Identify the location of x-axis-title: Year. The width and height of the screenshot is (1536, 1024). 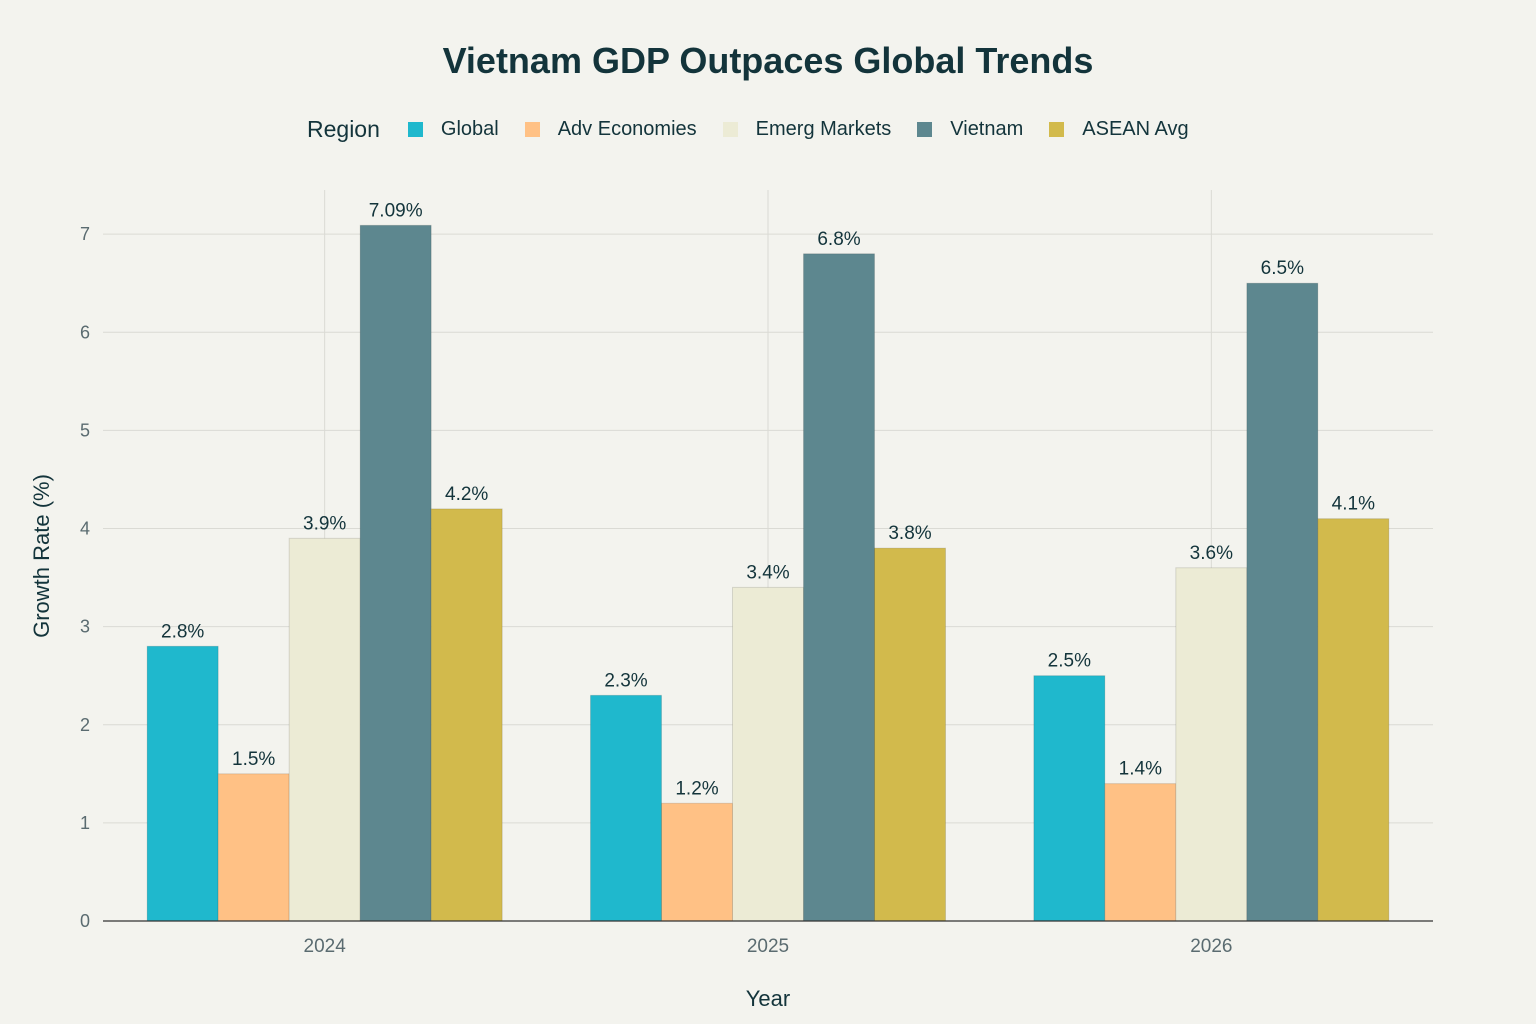
(768, 998).